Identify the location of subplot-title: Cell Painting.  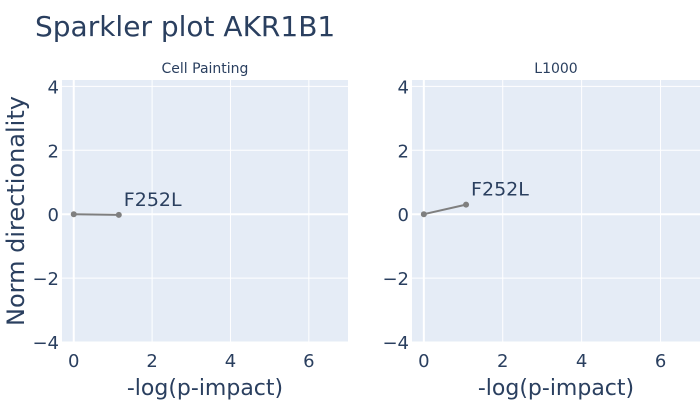
(205, 69).